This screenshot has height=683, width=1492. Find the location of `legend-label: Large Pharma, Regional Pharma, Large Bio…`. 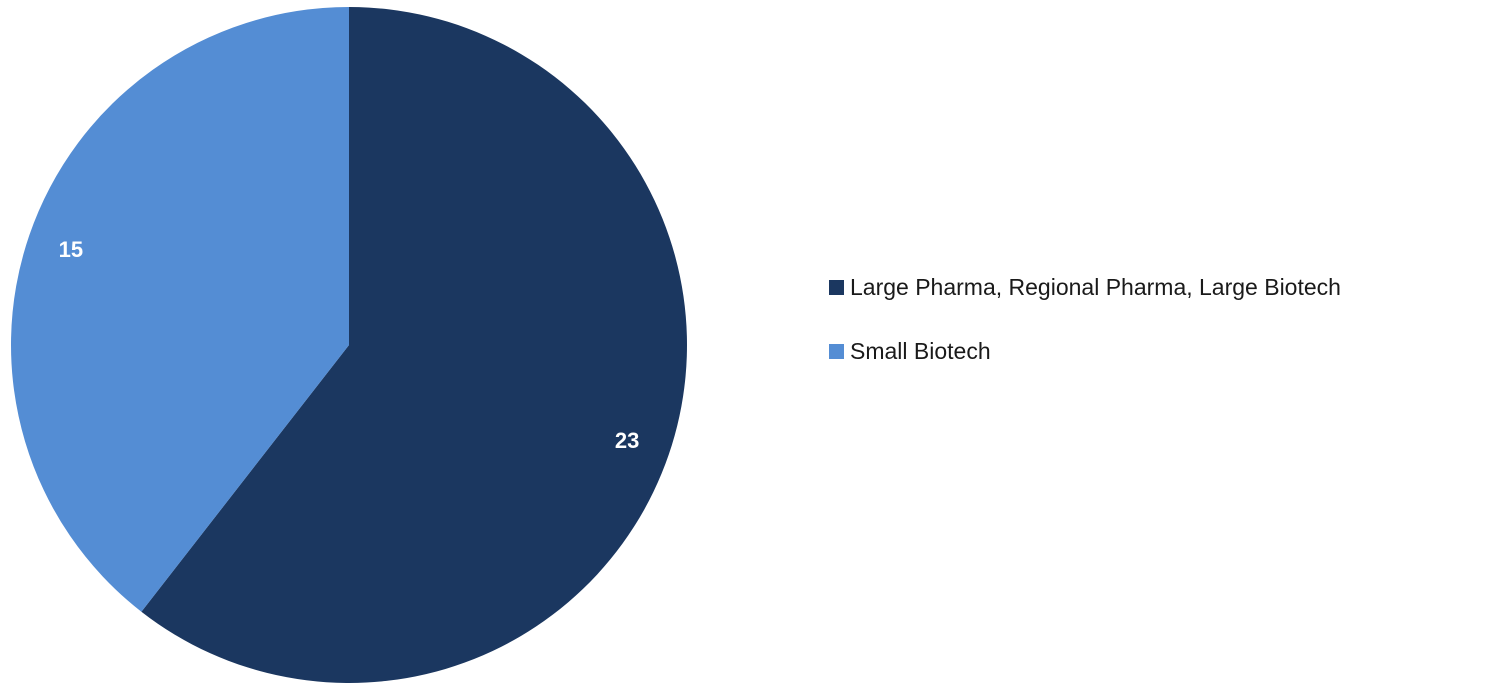

legend-label: Large Pharma, Regional Pharma, Large Bio… is located at coordinates (1095, 286).